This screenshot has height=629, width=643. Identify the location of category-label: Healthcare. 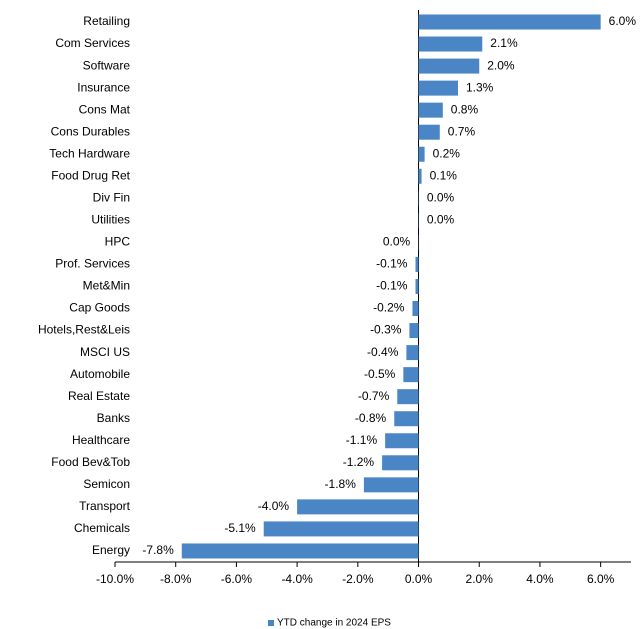
(101, 440).